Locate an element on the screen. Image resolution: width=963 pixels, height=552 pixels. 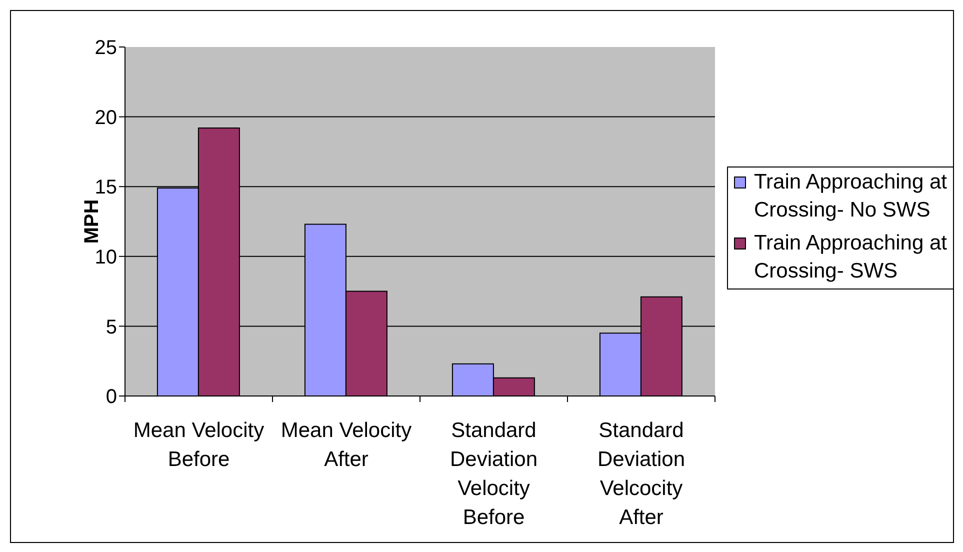
y-axis-title: MPH is located at coordinates (92, 221).